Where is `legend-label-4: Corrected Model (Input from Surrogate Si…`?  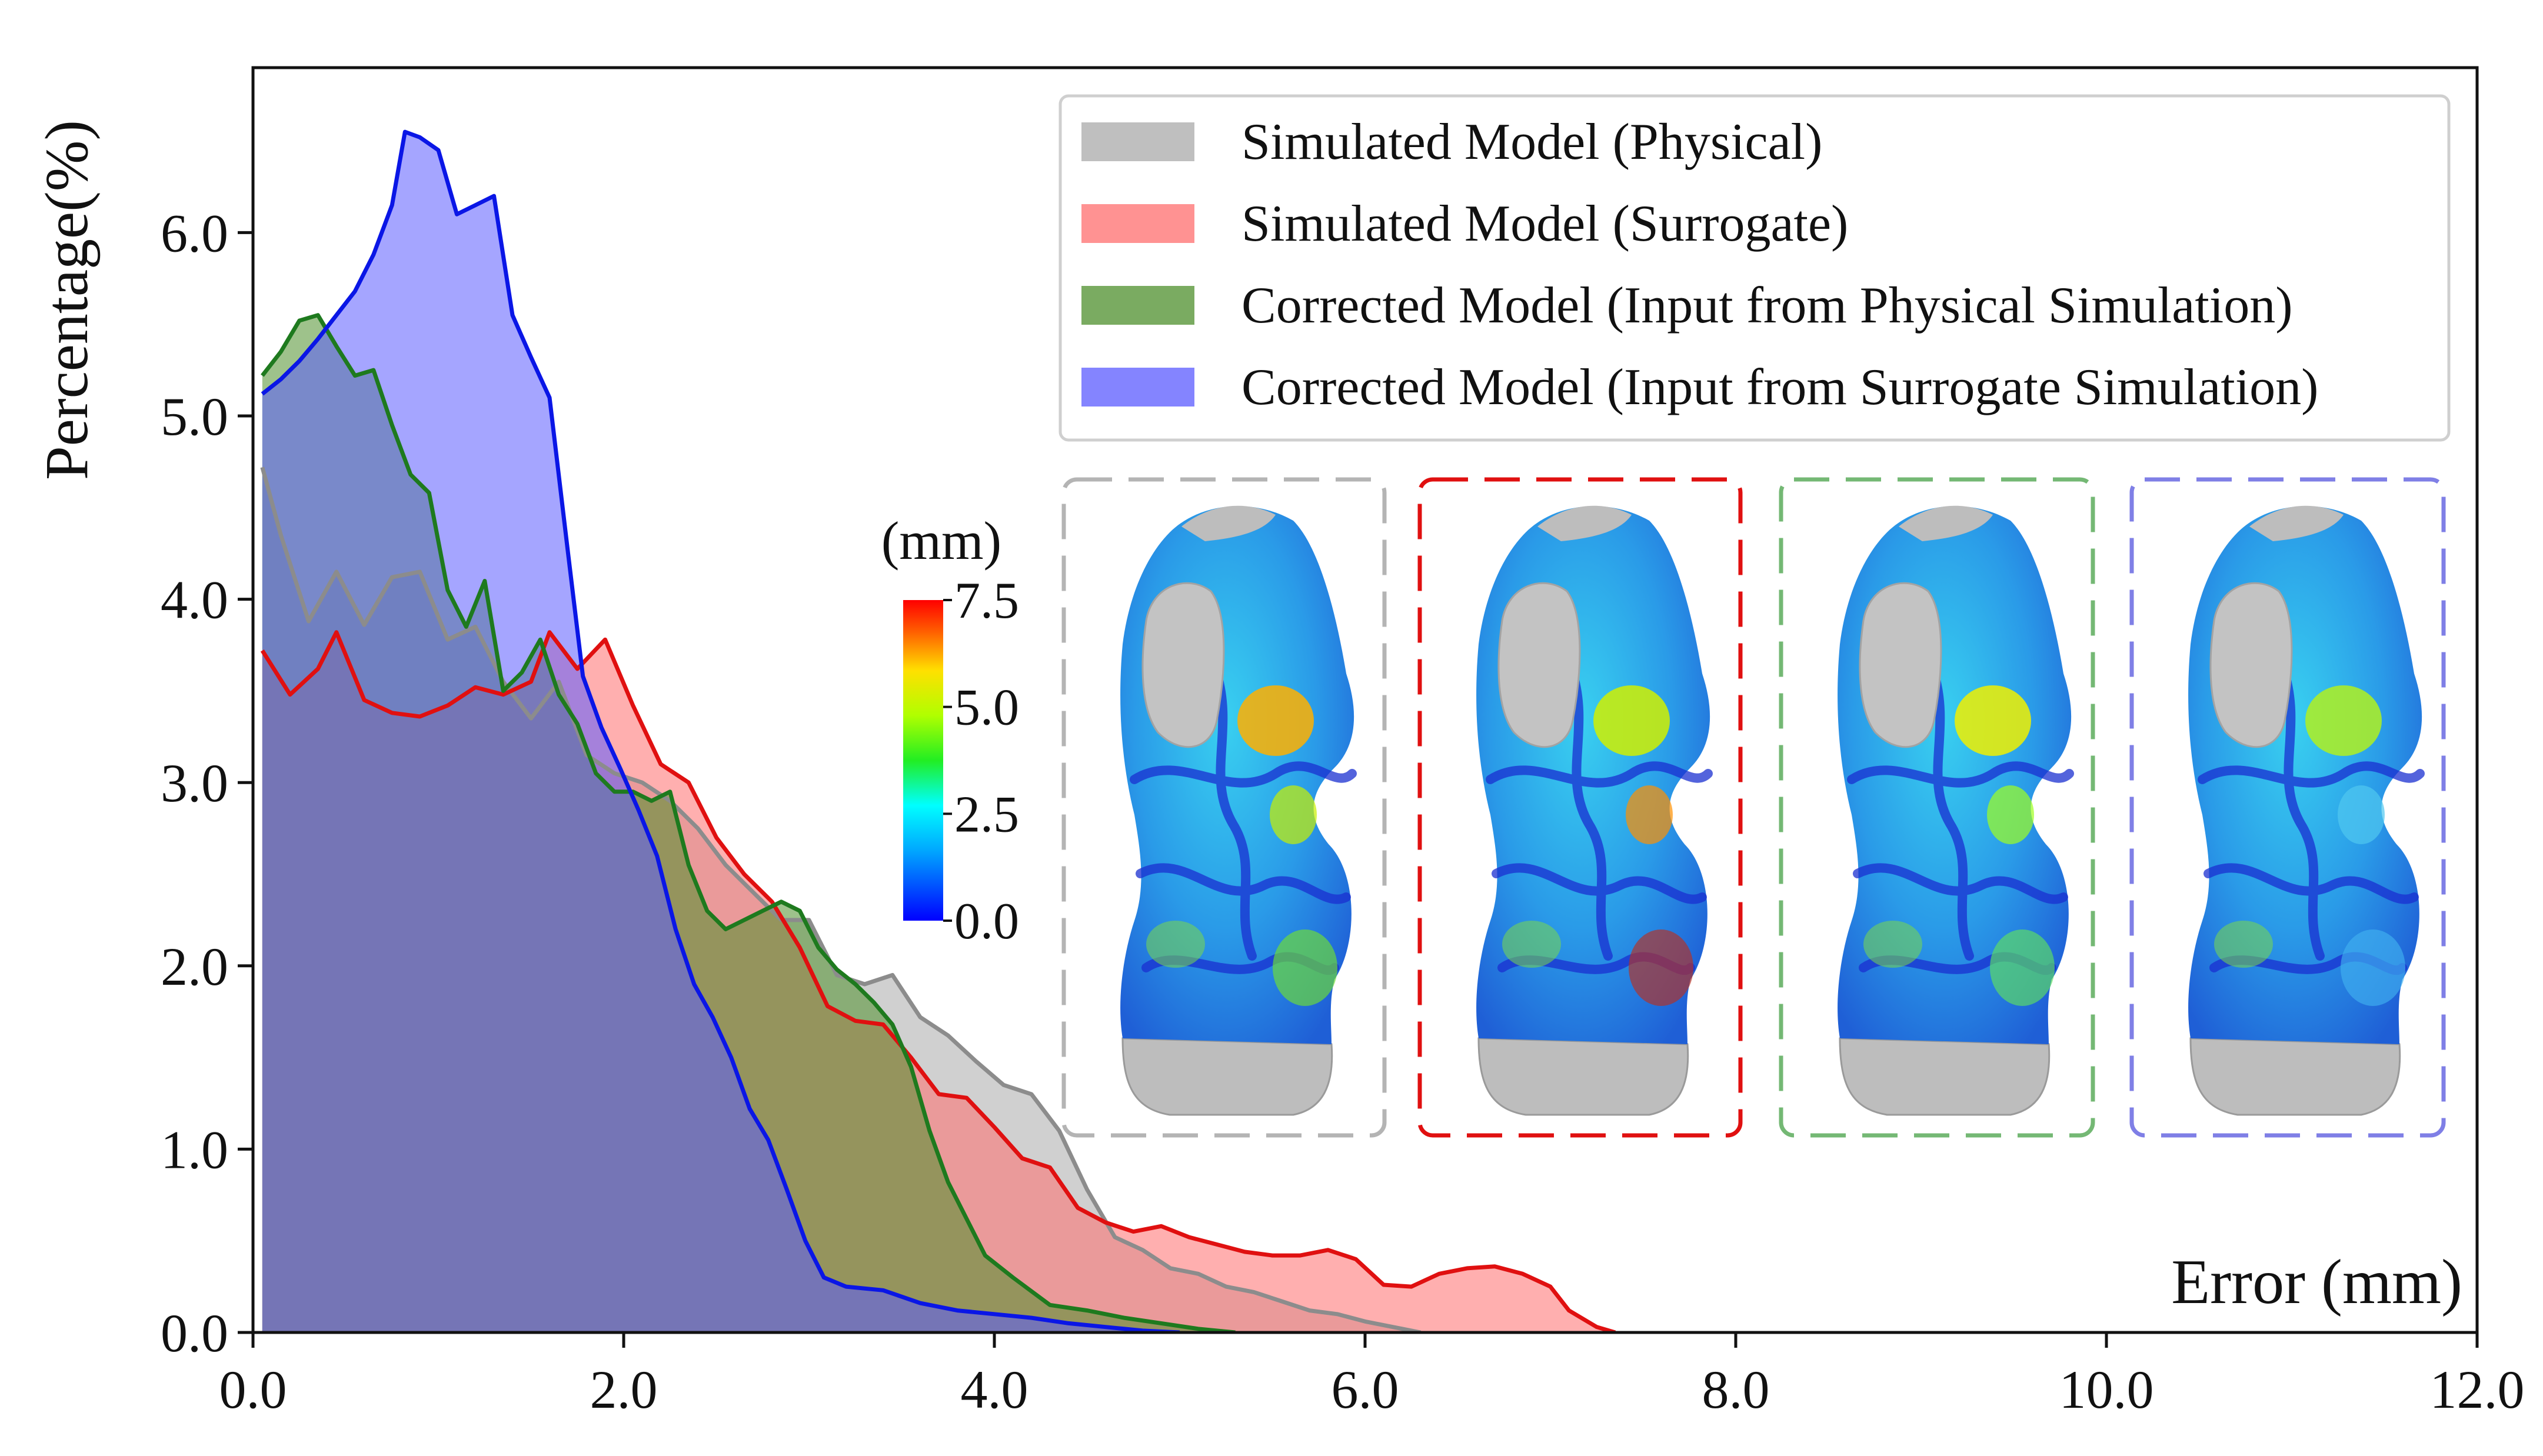
legend-label-4: Corrected Model (Input from Surrogate Si… is located at coordinates (1779, 387).